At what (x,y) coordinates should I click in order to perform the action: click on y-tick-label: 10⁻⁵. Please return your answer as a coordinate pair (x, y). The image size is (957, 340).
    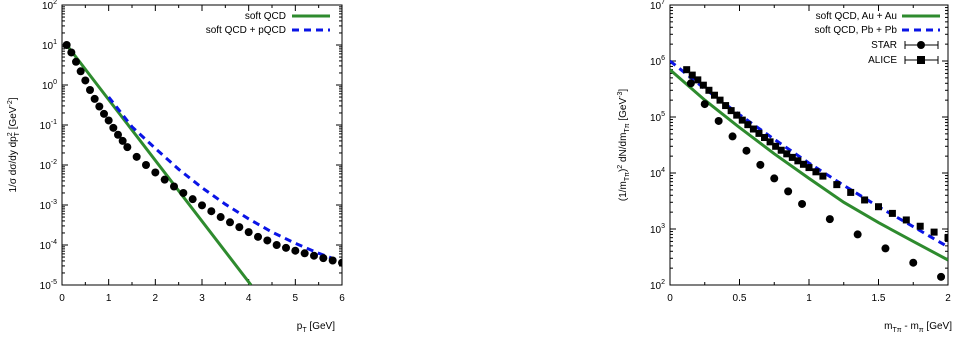
    Looking at the image, I should click on (48, 285).